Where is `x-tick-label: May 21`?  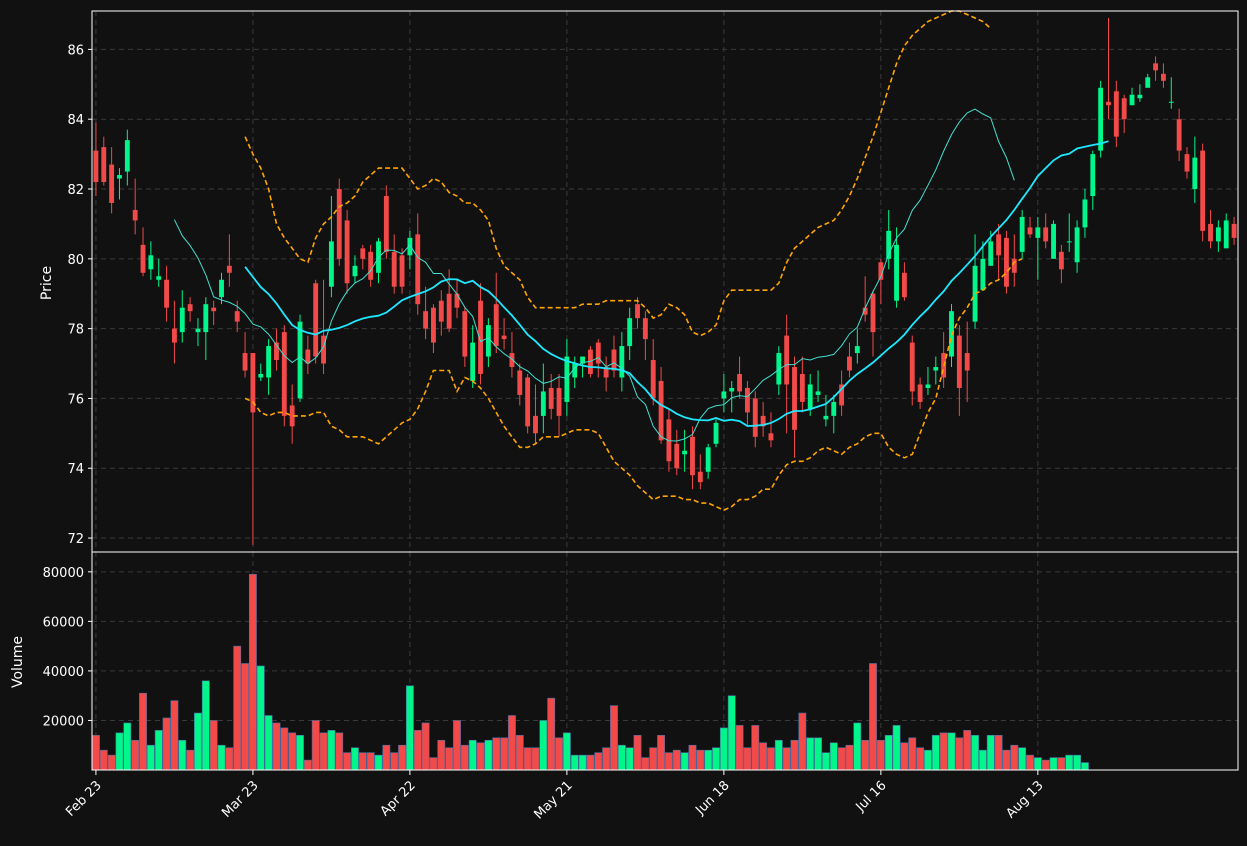 x-tick-label: May 21 is located at coordinates (553, 800).